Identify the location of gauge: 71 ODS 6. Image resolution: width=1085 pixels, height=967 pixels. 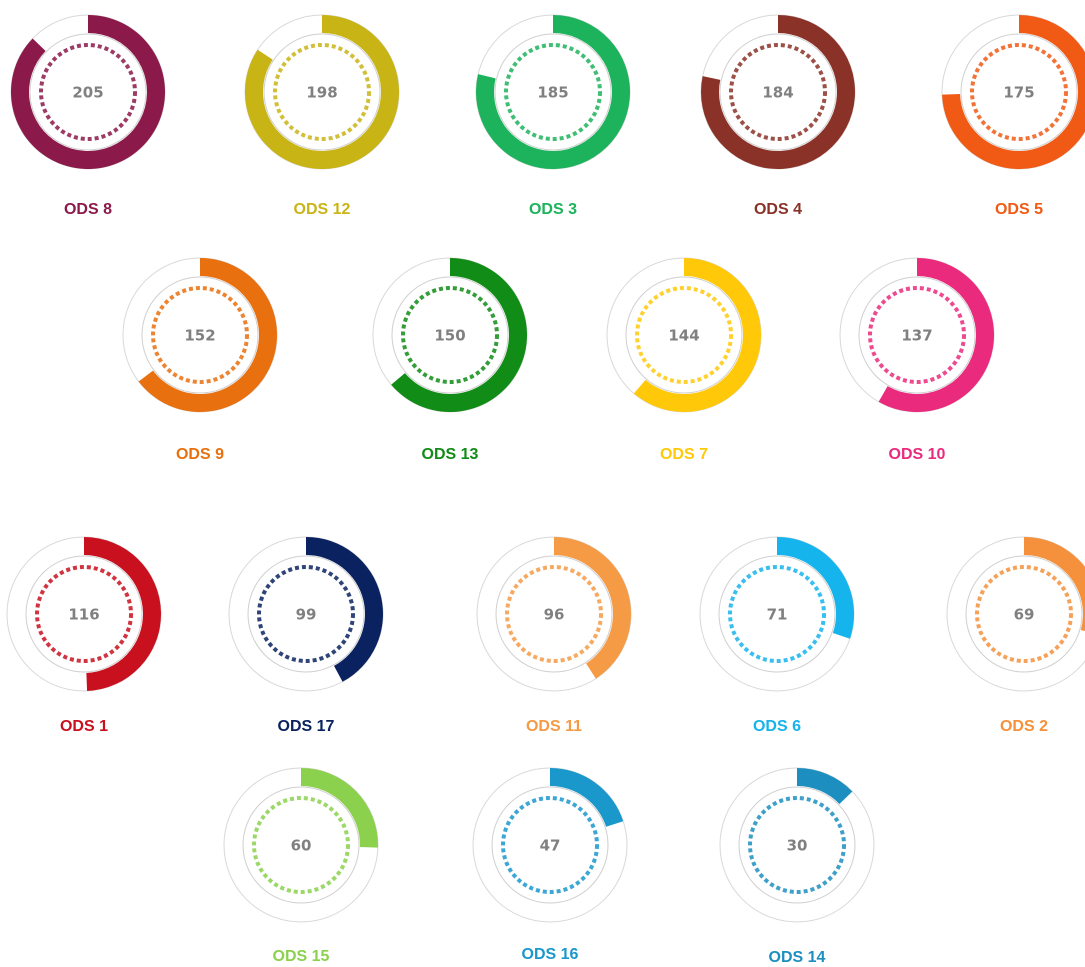
(777, 635).